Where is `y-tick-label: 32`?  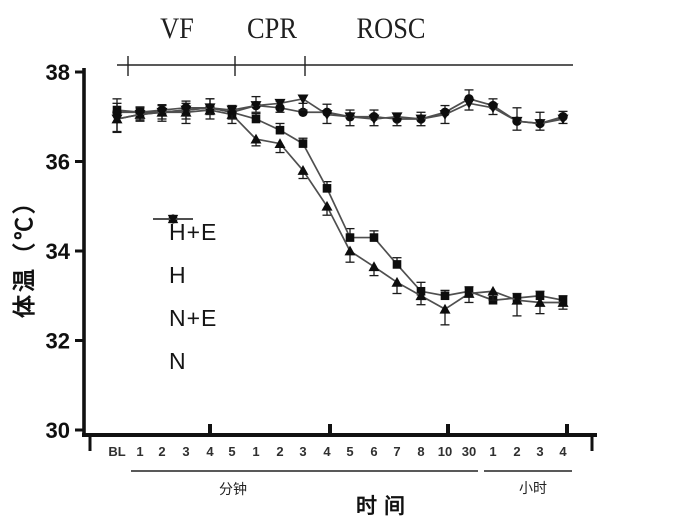
y-tick-label: 32 is located at coordinates (58, 341).